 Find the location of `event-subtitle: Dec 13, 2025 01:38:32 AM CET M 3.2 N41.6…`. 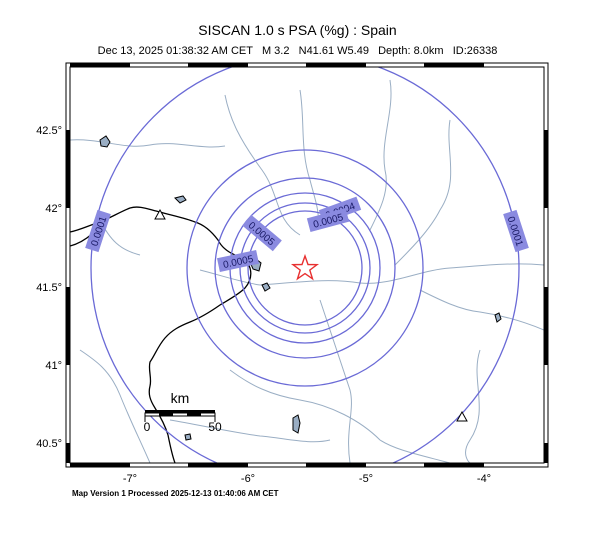

event-subtitle: Dec 13, 2025 01:38:32 AM CET M 3.2 N41.6… is located at coordinates (297, 51).